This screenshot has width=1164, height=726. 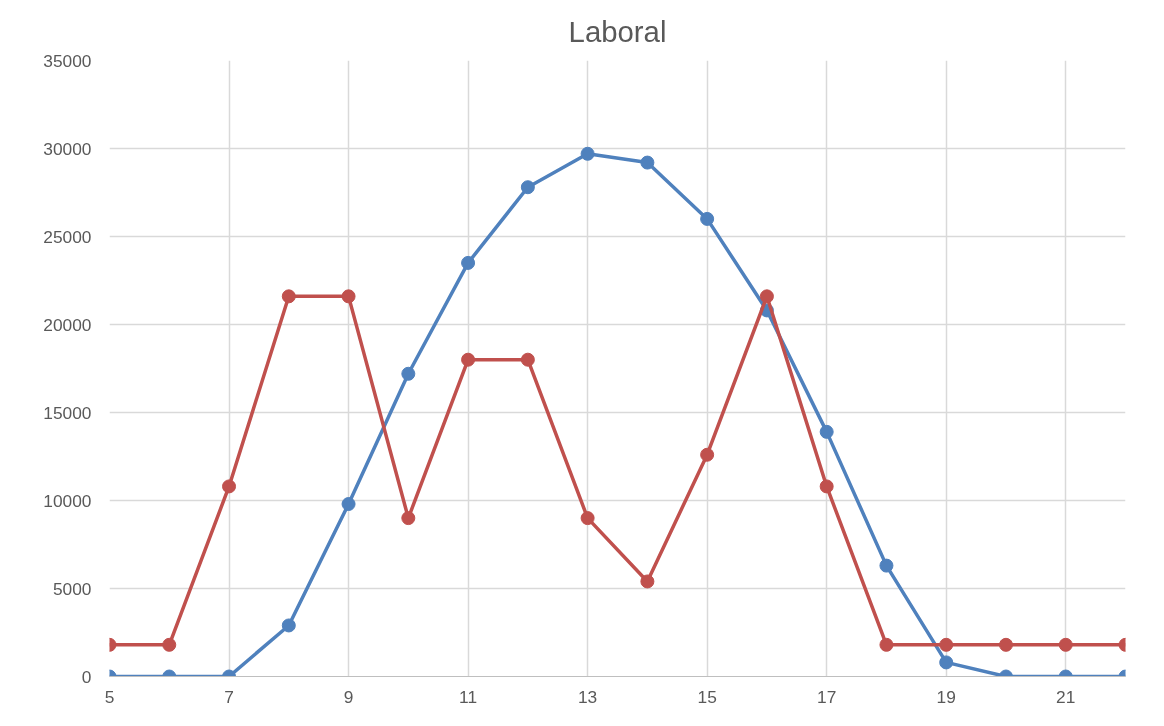 What do you see at coordinates (348, 696) in the screenshot?
I see `x-tick-label: 9` at bounding box center [348, 696].